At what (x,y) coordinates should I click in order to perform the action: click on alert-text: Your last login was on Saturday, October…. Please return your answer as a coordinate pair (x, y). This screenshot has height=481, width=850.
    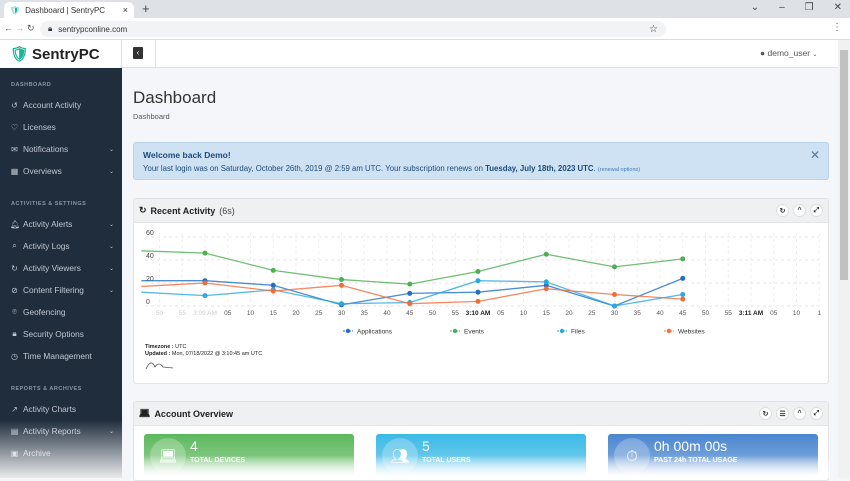
    Looking at the image, I should click on (314, 168).